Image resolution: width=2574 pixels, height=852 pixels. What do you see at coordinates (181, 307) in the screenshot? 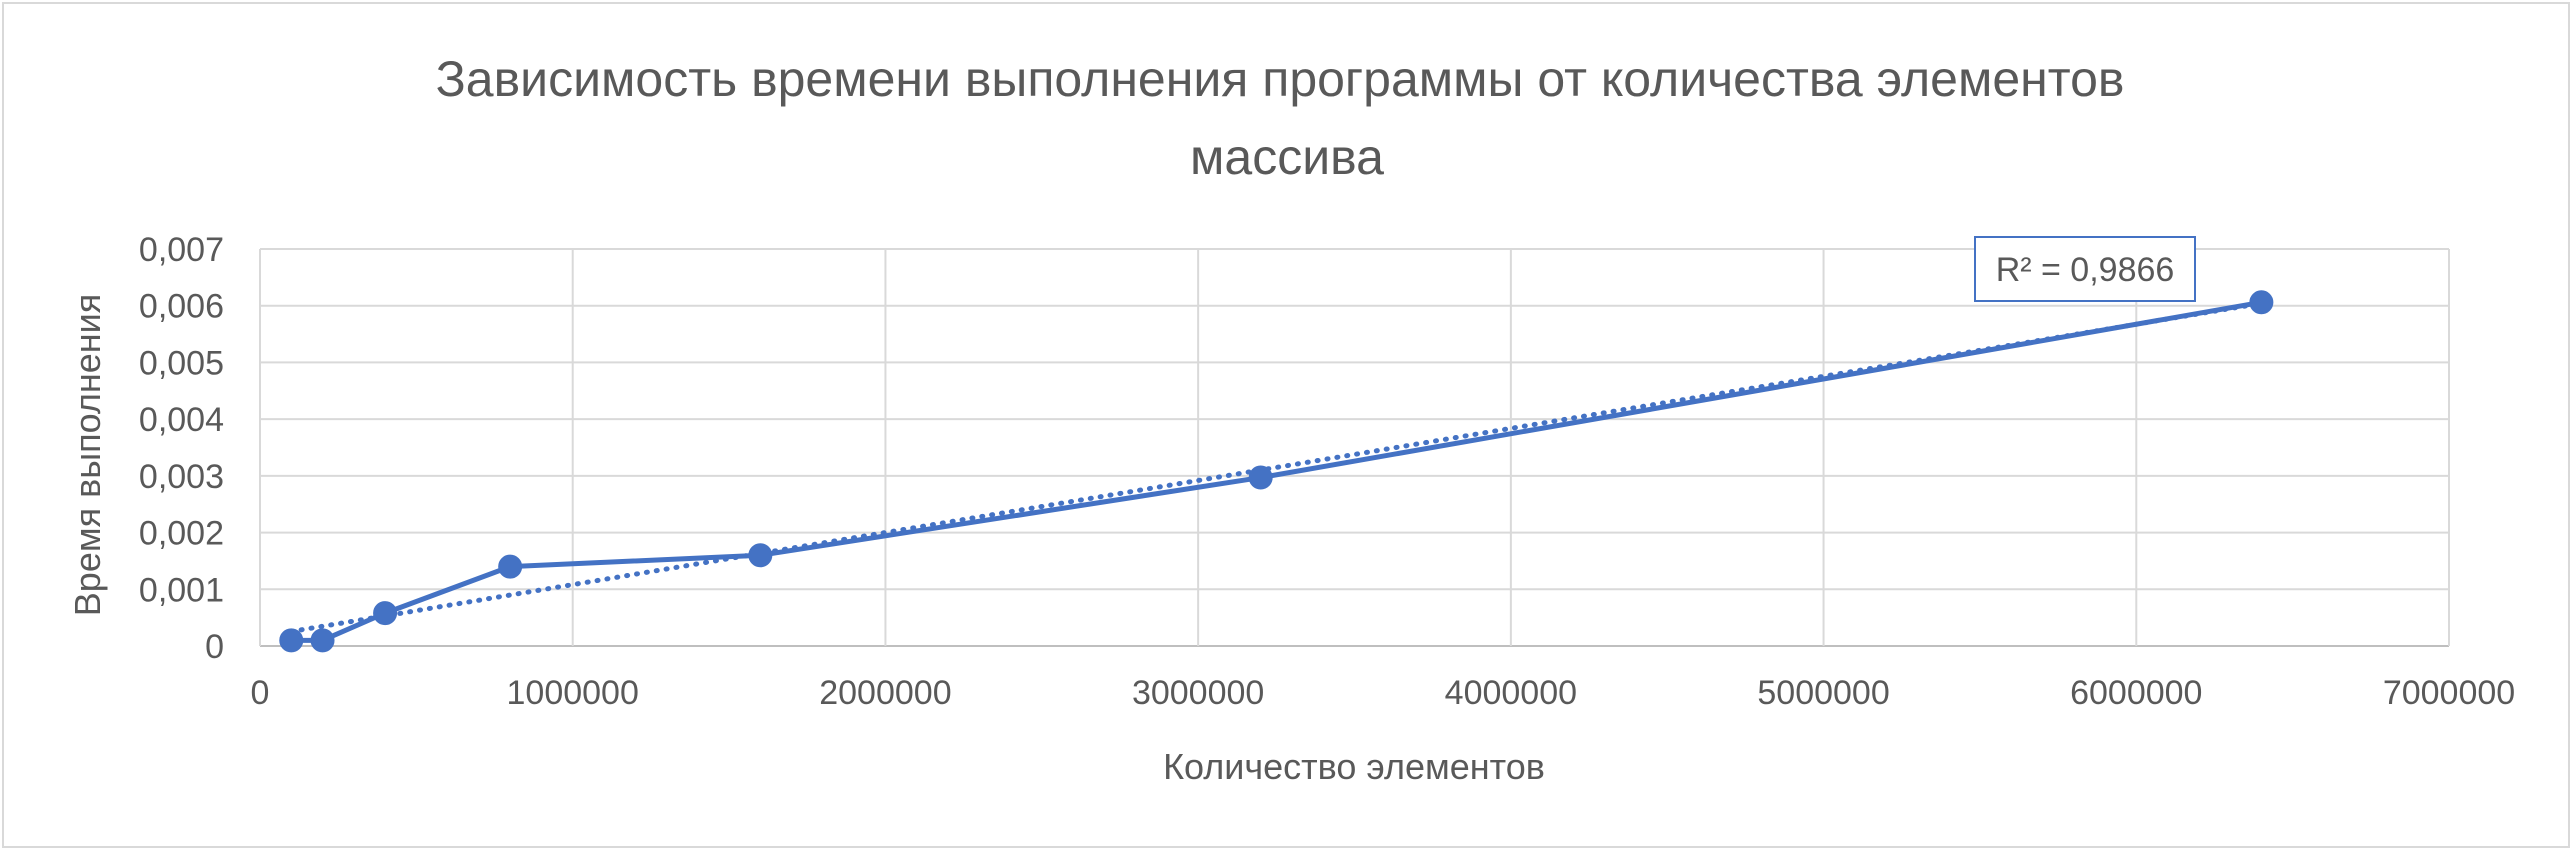
I see `y-tick-label: 0,006` at bounding box center [181, 307].